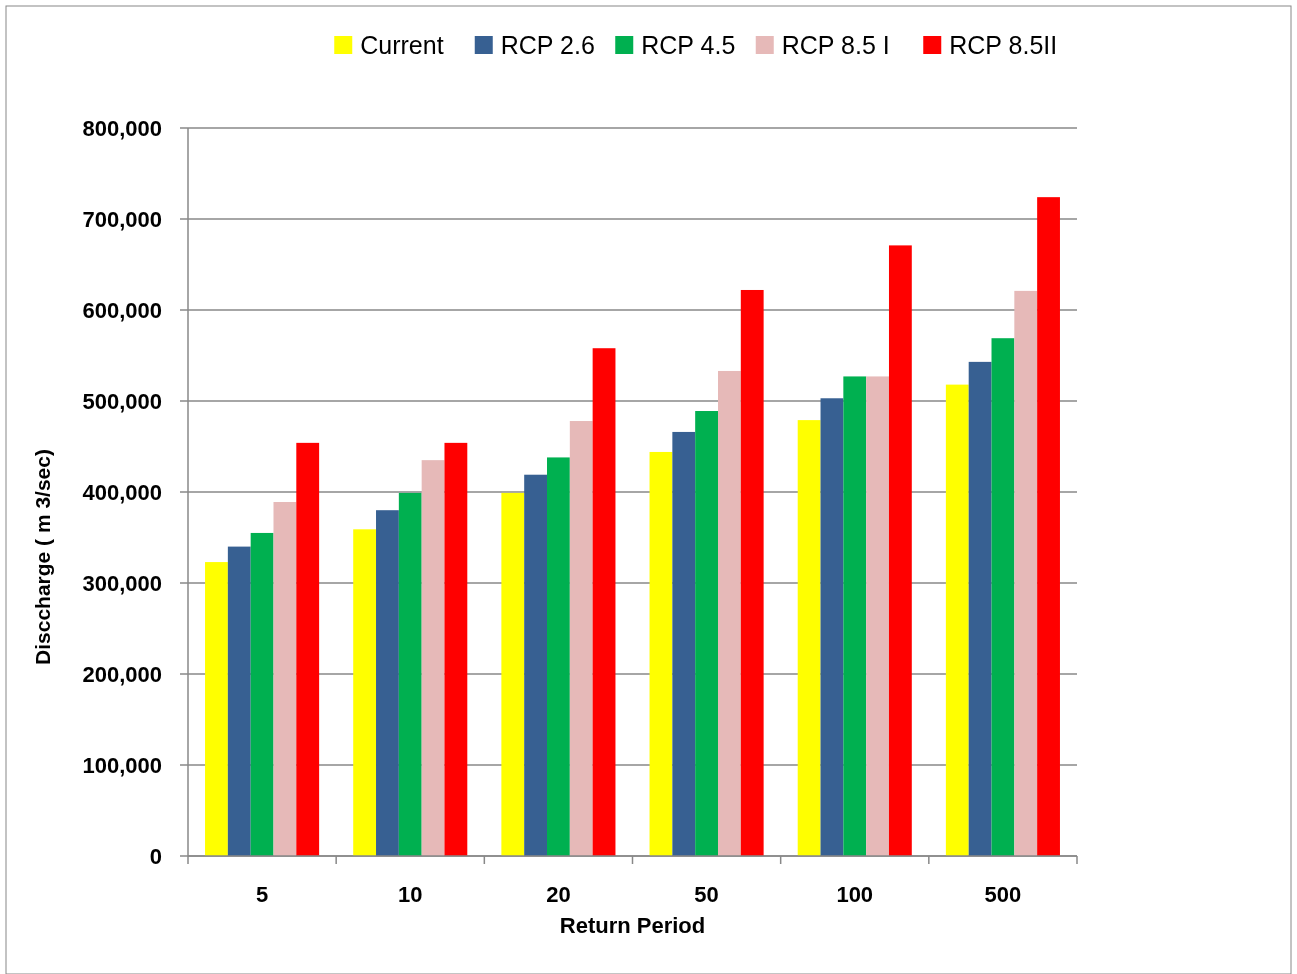 The image size is (1297, 974). I want to click on y-axis-title: Disccharge ( m 3/sec), so click(42, 557).